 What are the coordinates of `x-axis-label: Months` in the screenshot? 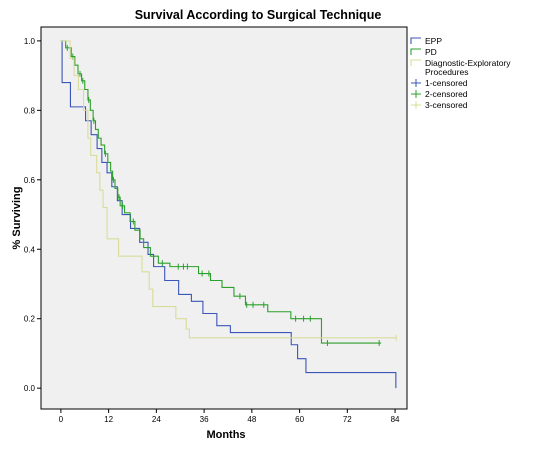 It's located at (225, 435).